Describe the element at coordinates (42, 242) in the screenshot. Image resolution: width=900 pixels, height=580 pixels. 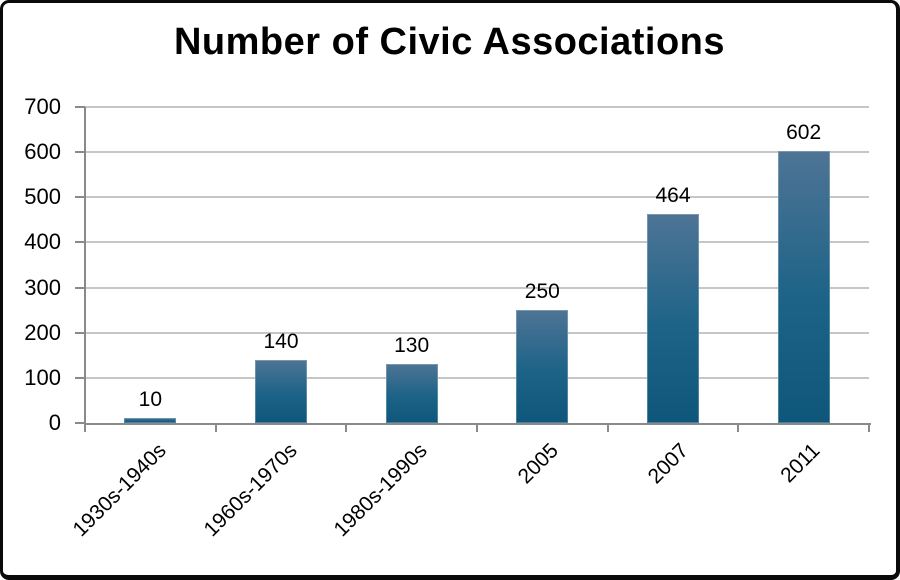
I see `y-tick-label: 400` at that location.